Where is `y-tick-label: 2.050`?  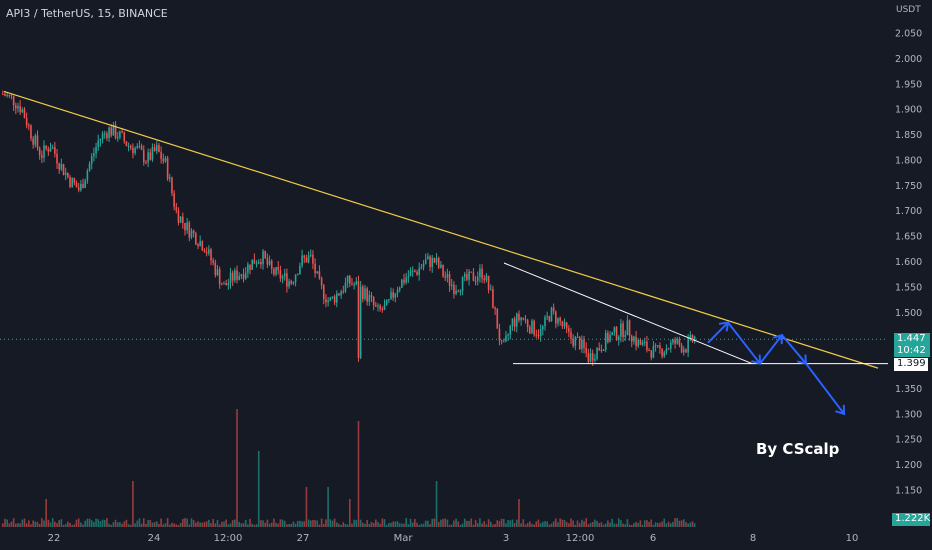
y-tick-label: 2.050 is located at coordinates (908, 34).